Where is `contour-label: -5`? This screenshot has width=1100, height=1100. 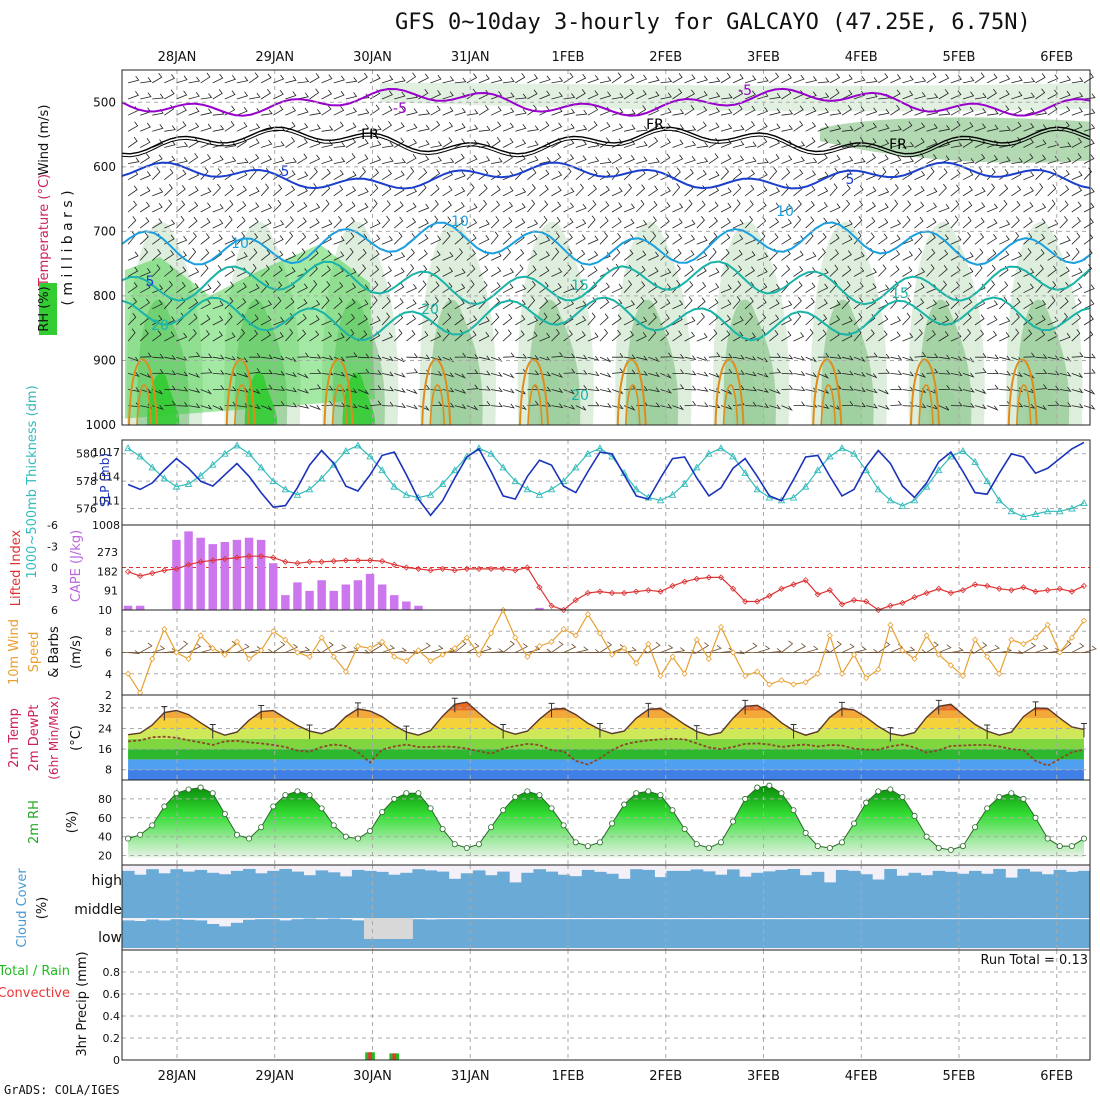 contour-label: -5 is located at coordinates (400, 109).